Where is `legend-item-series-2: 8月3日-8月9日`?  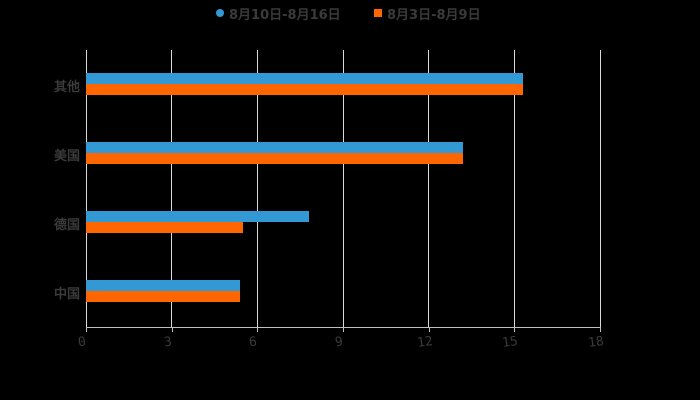 legend-item-series-2: 8月3日-8月9日 is located at coordinates (427, 13).